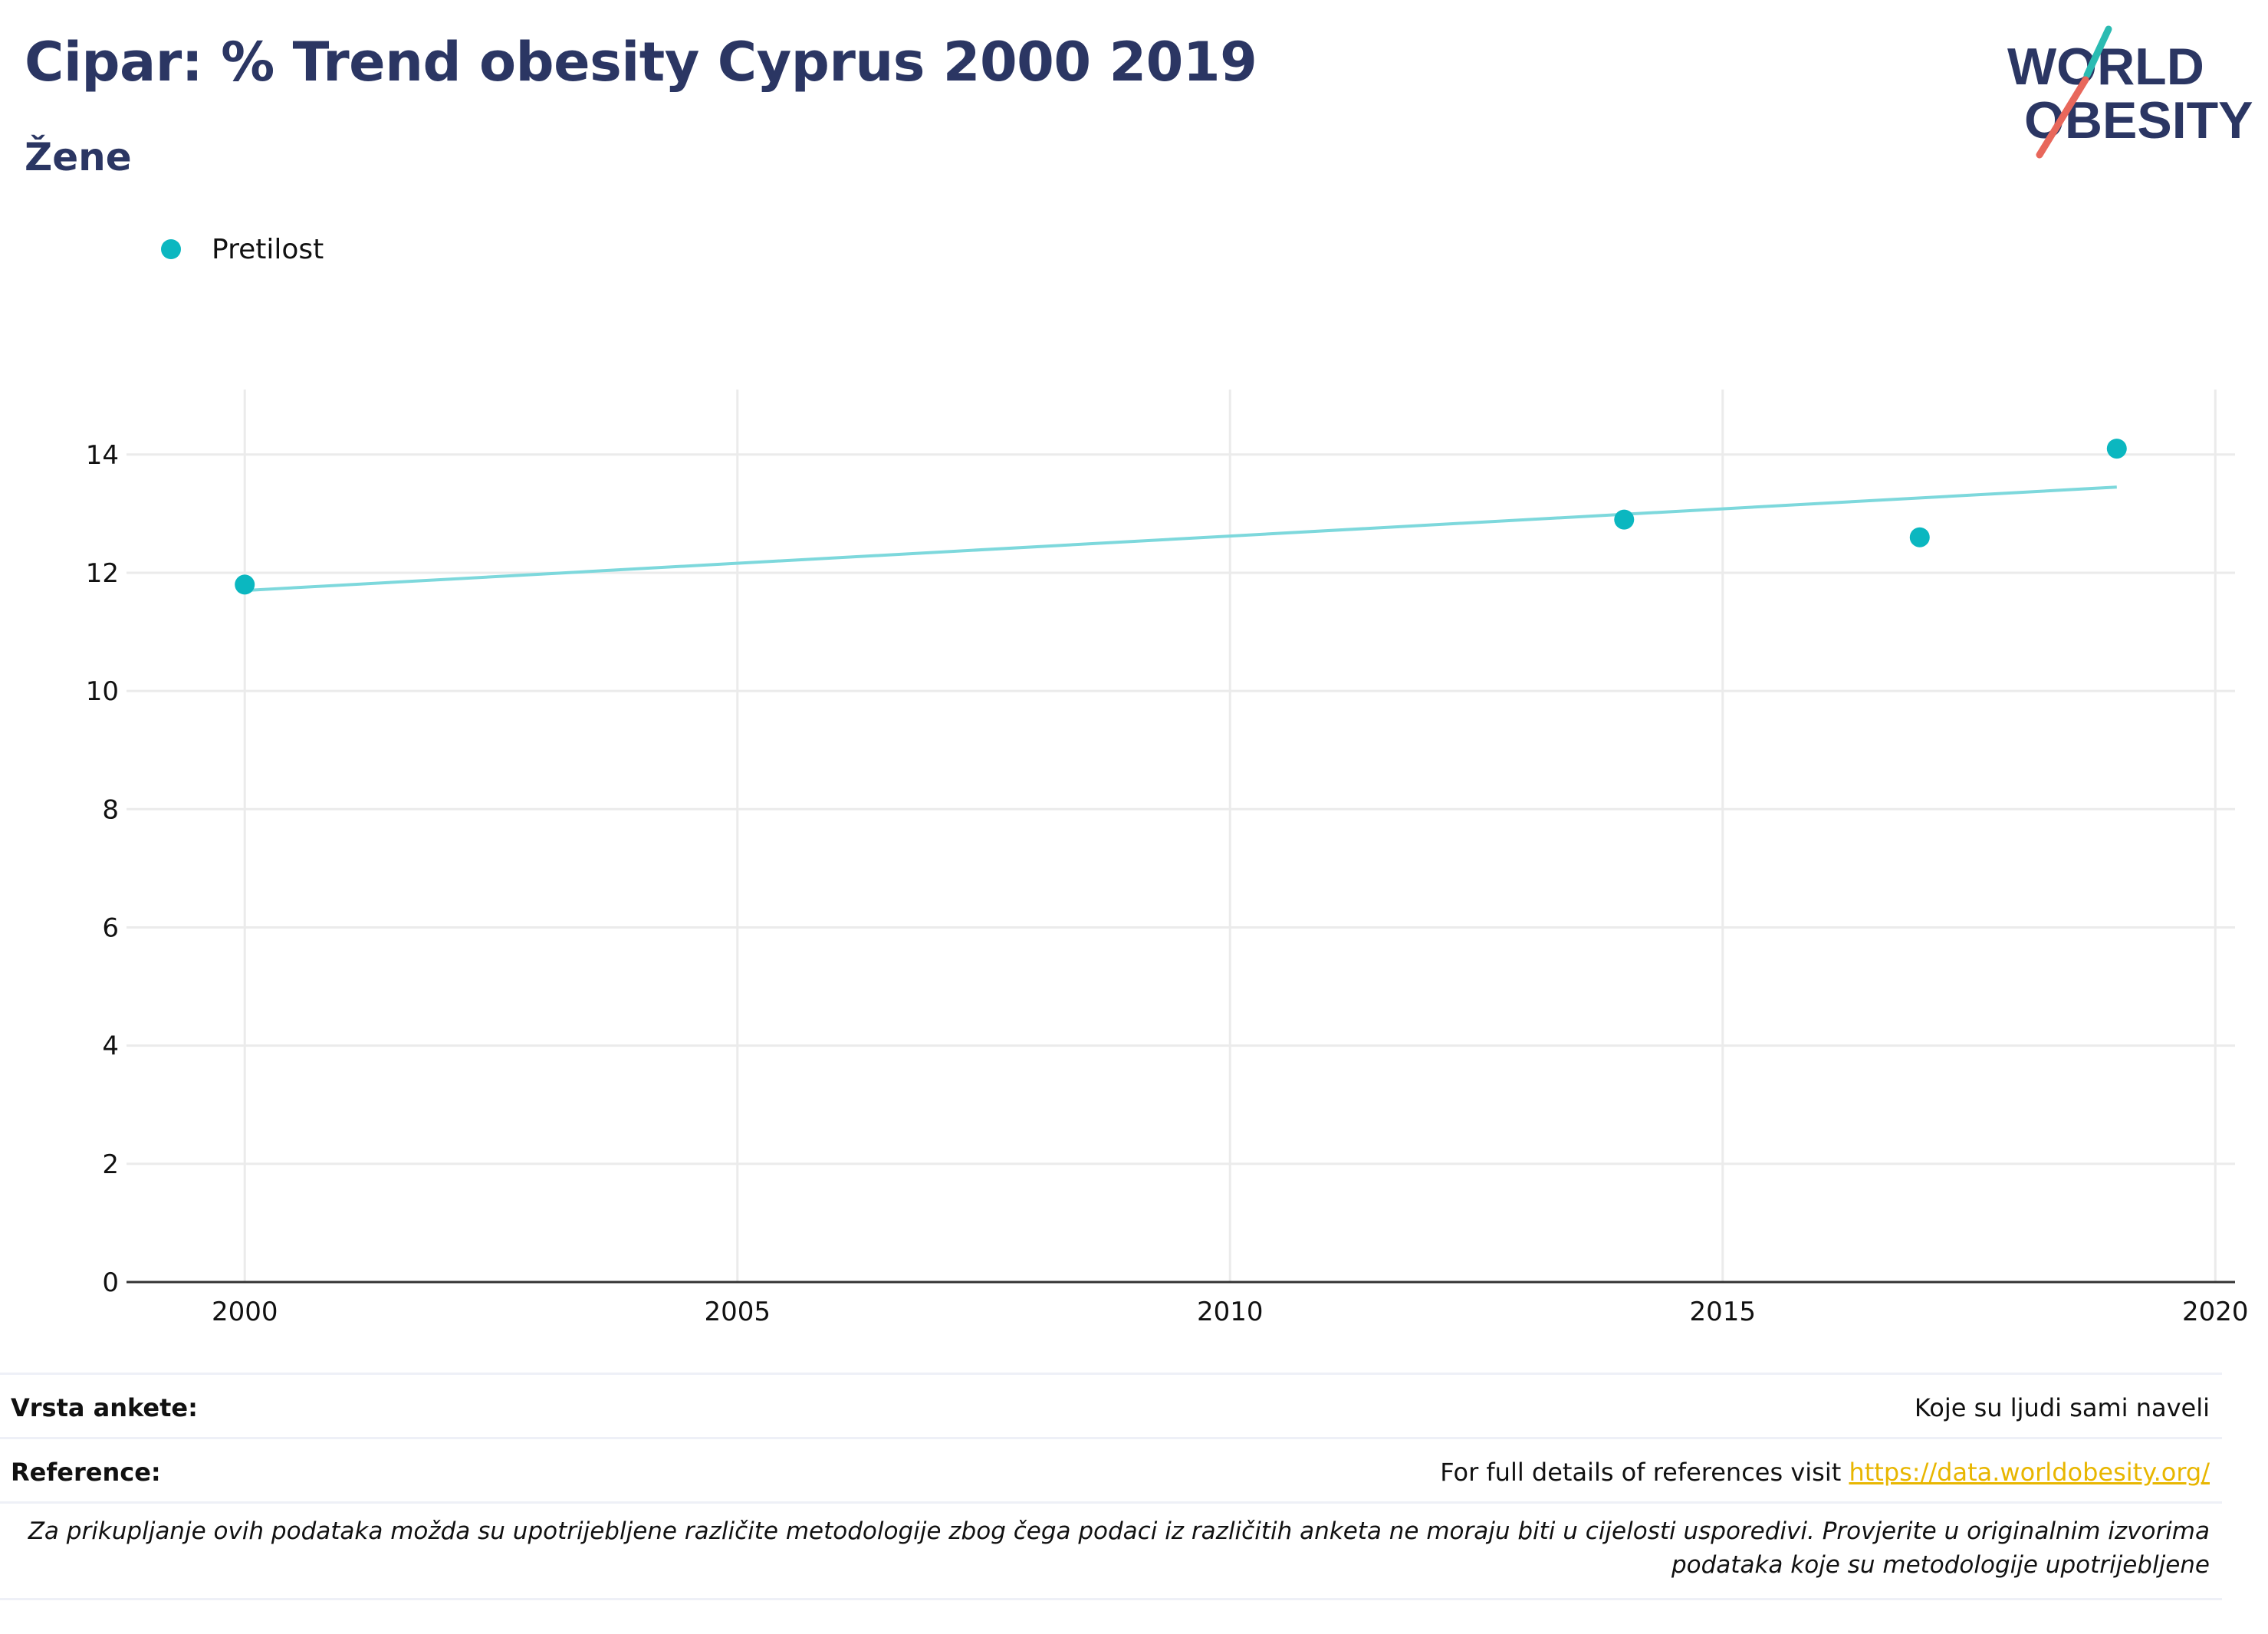 The height and width of the screenshot is (1634, 2268). I want to click on x-tick-label: 2015, so click(1723, 1312).